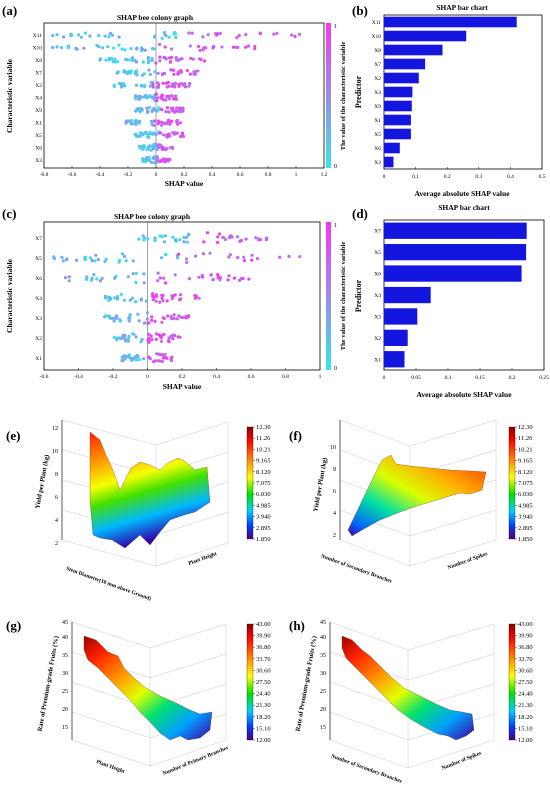  I want to click on panel-e-cbar-tick-label: 8.120, so click(263, 472).